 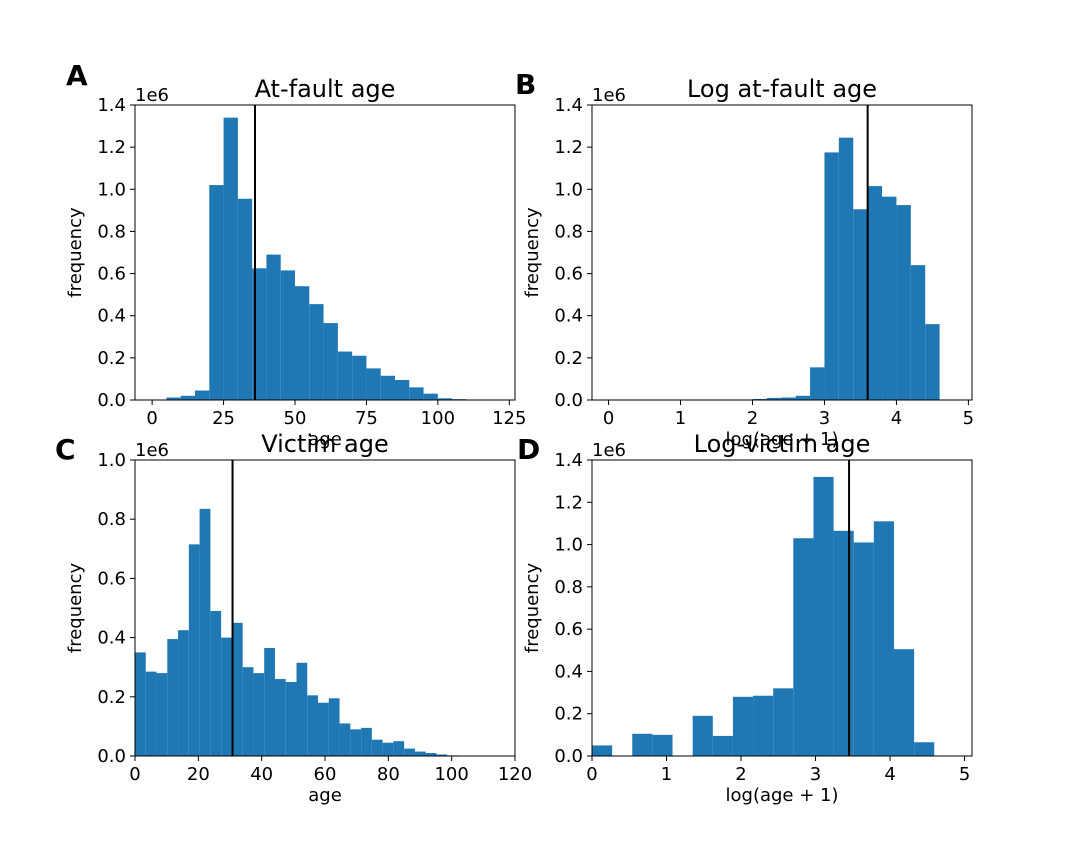 I want to click on chart-title: Log-victim age, so click(x=782, y=444).